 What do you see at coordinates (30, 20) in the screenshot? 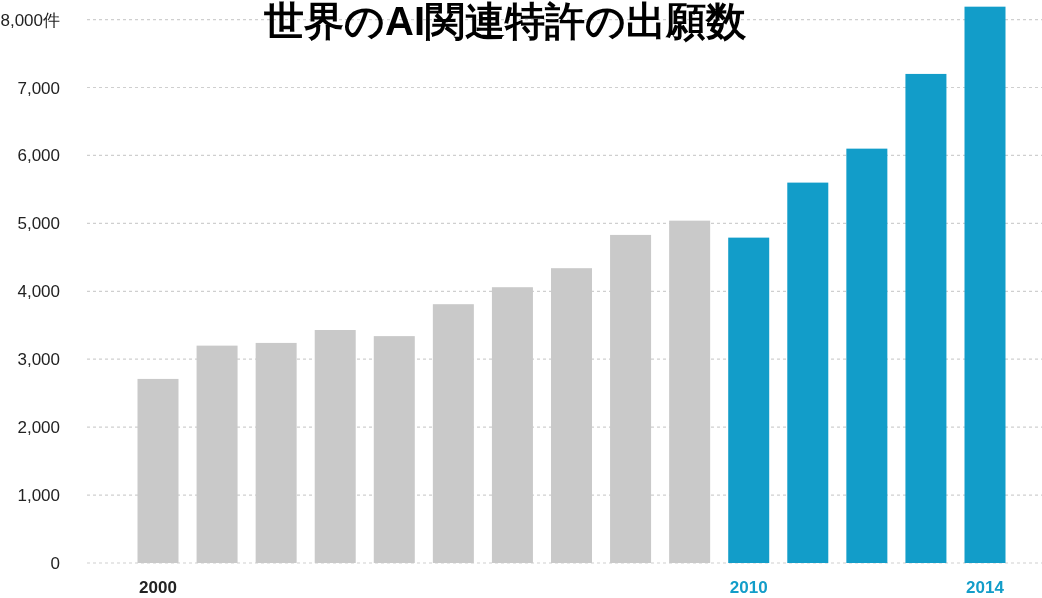
I see `y-tick-label: 8,000件` at bounding box center [30, 20].